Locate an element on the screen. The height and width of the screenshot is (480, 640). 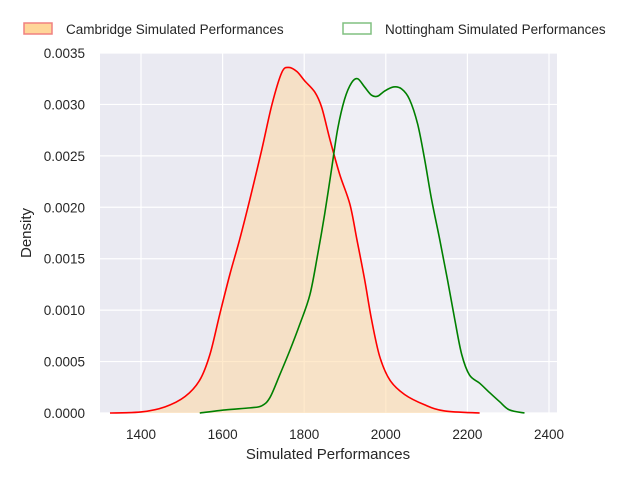
legend-swatch-nottingham is located at coordinates (357, 28).